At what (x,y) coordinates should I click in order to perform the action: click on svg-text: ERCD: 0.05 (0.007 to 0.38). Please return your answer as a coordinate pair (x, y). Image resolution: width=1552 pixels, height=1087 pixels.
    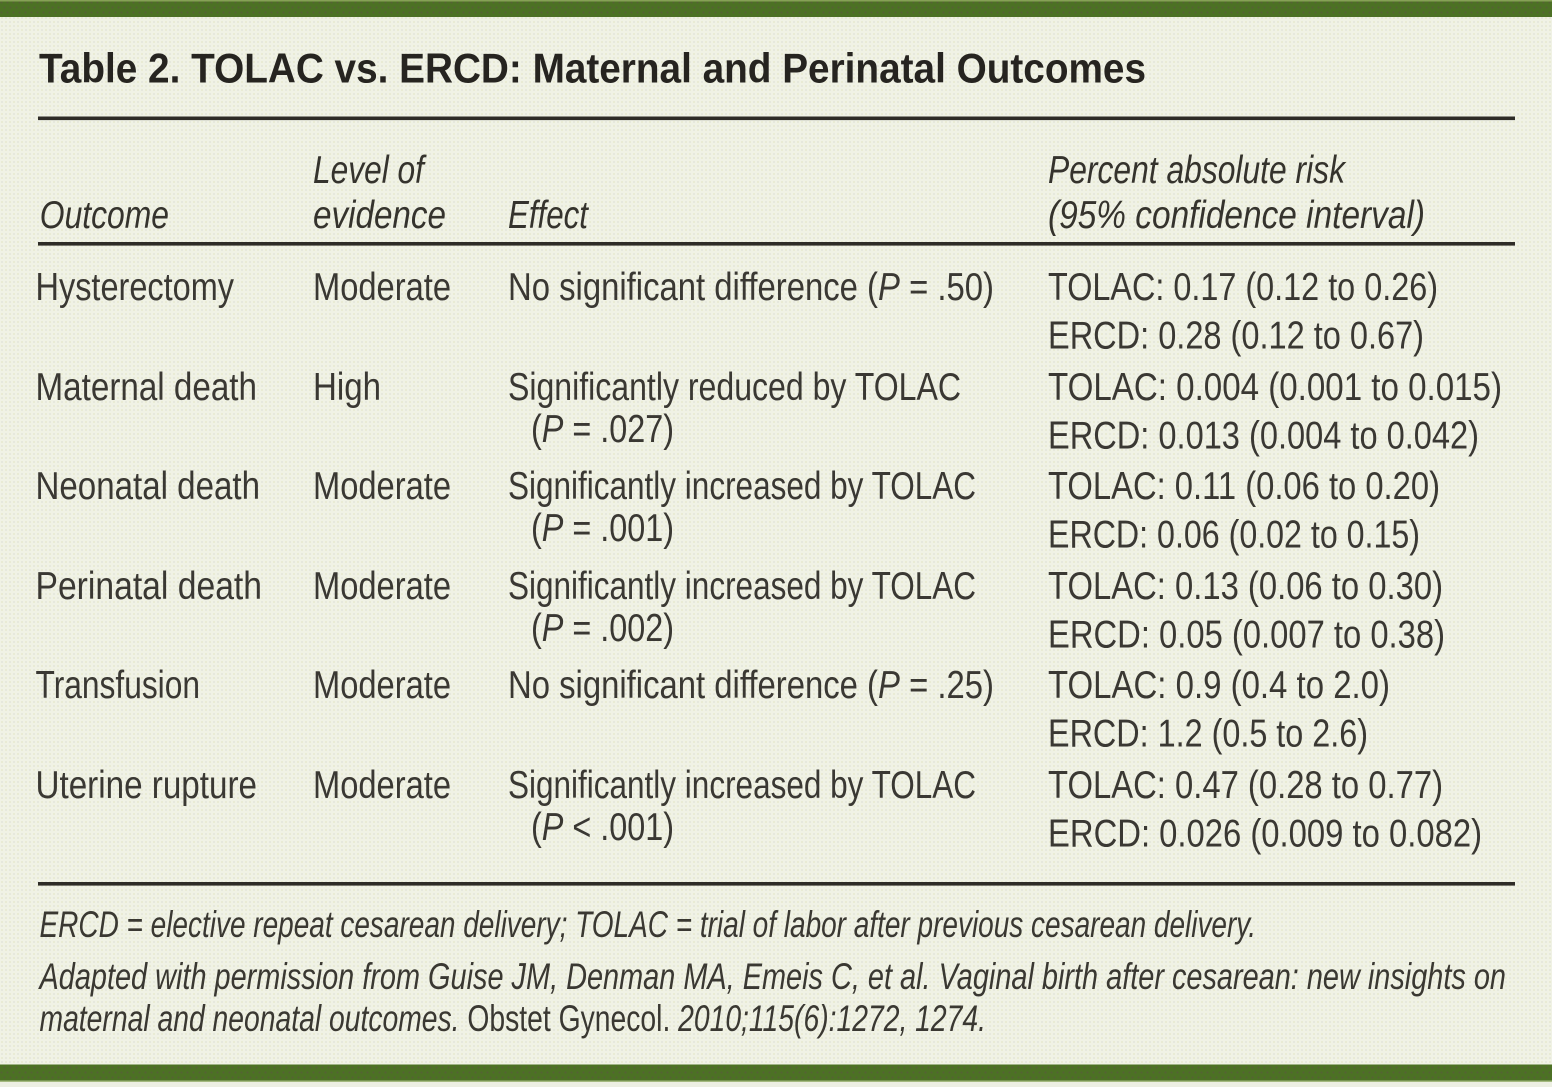
    Looking at the image, I should click on (1246, 635).